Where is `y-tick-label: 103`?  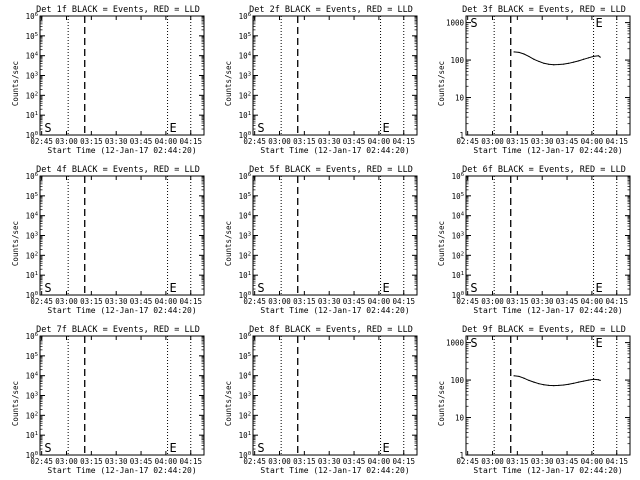 y-tick-label: 103 is located at coordinates (32, 396).